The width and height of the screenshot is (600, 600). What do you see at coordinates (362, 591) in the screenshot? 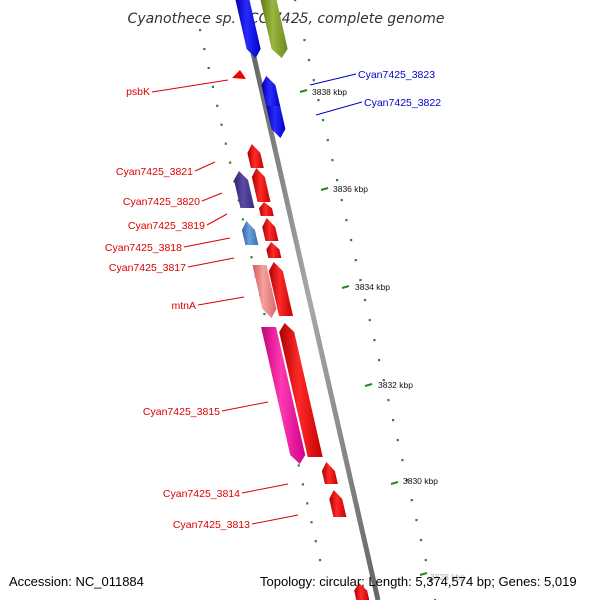
I see `gene-bottom` at bounding box center [362, 591].